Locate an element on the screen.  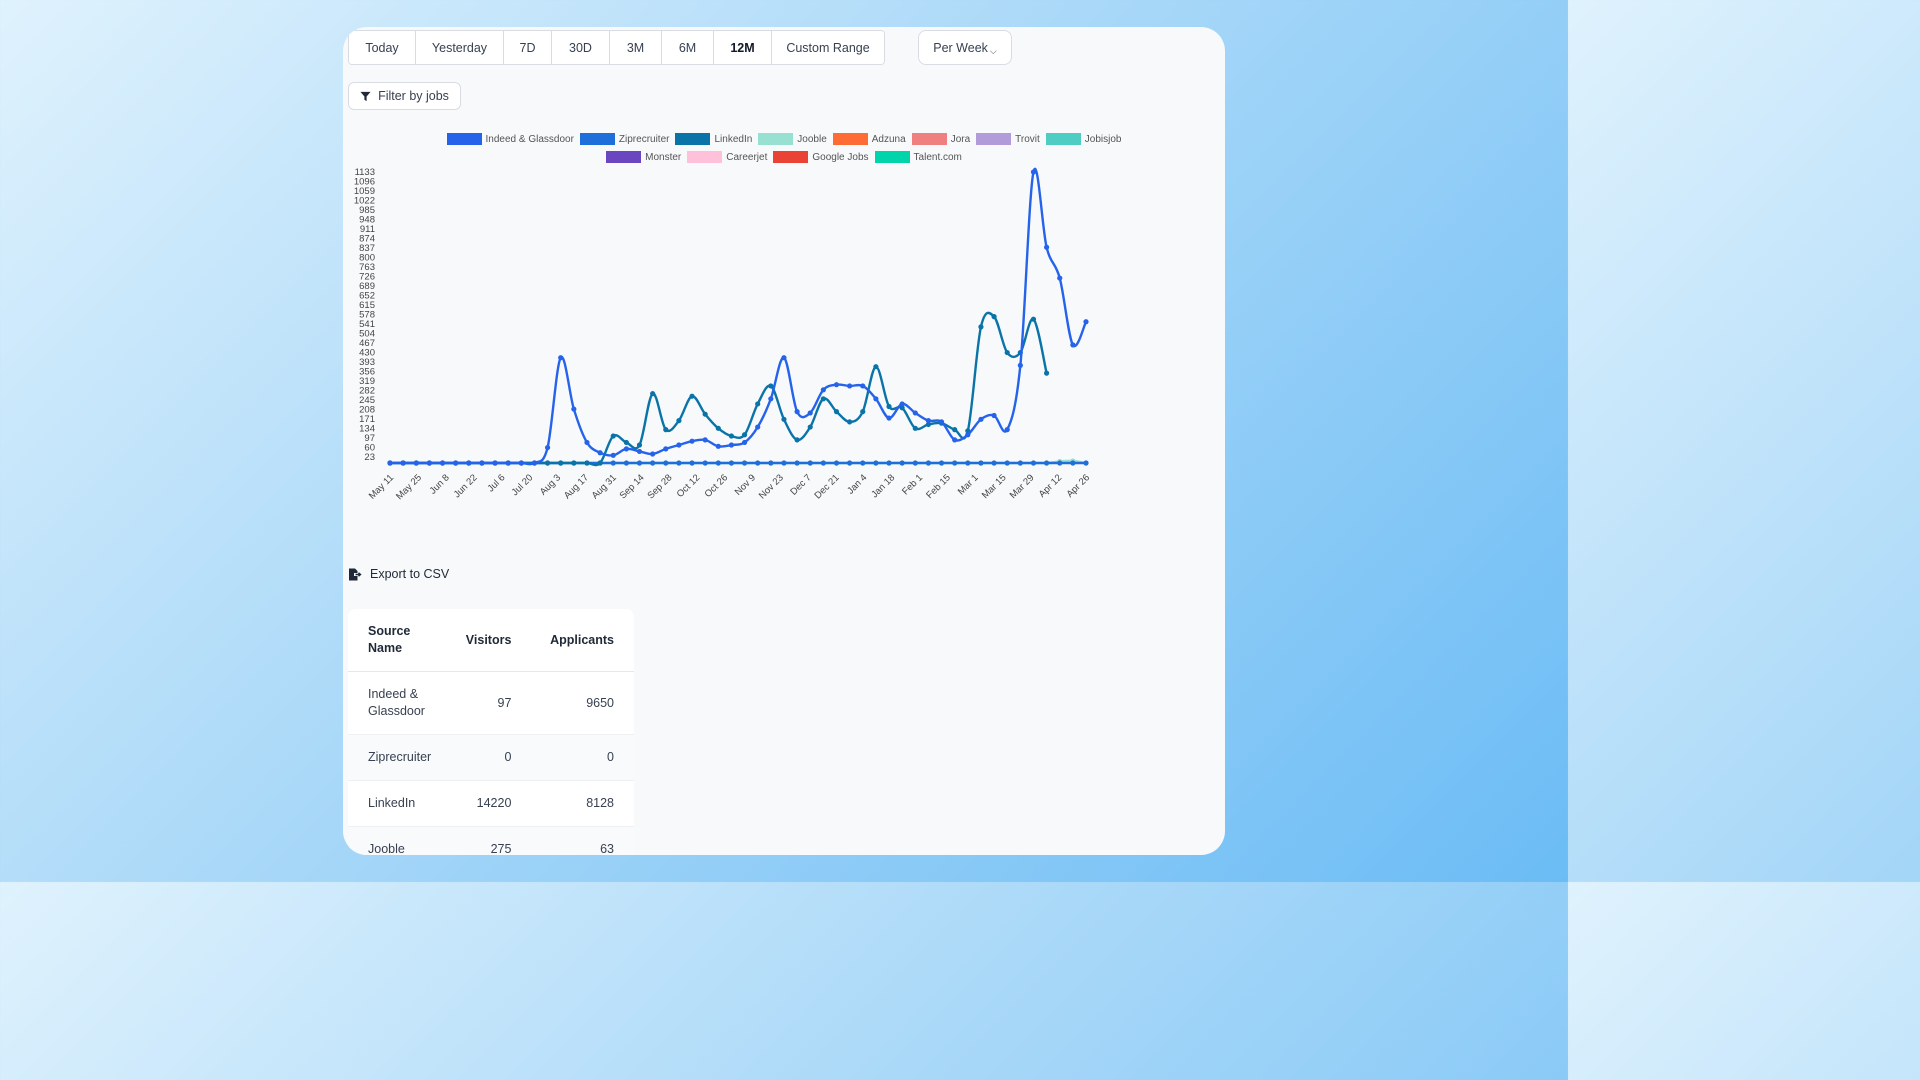
x-tick-label: Aug 3 is located at coordinates (550, 484).